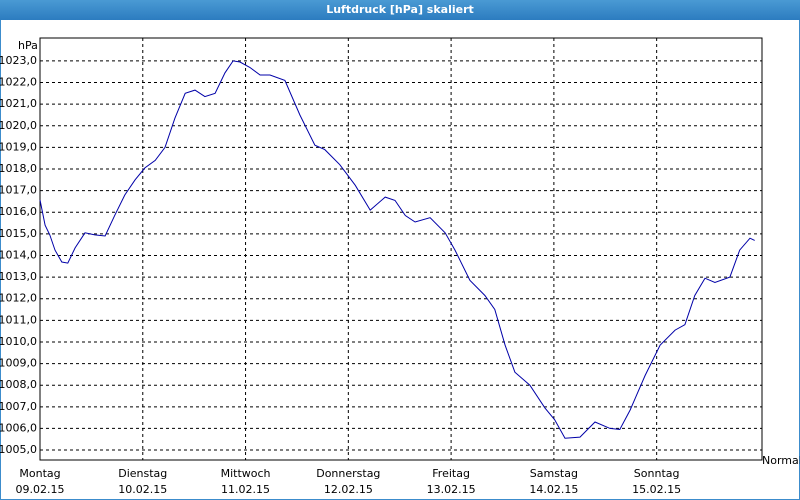  Describe the element at coordinates (18, 168) in the screenshot. I see `y-tick-label: 1018,0` at that location.